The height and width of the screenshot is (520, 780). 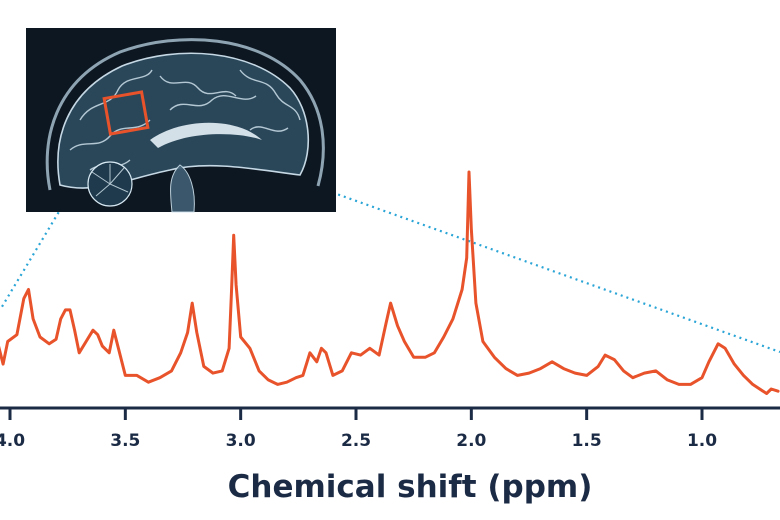 I want to click on x-axis-title: Chemical shift (ppm), so click(x=410, y=487).